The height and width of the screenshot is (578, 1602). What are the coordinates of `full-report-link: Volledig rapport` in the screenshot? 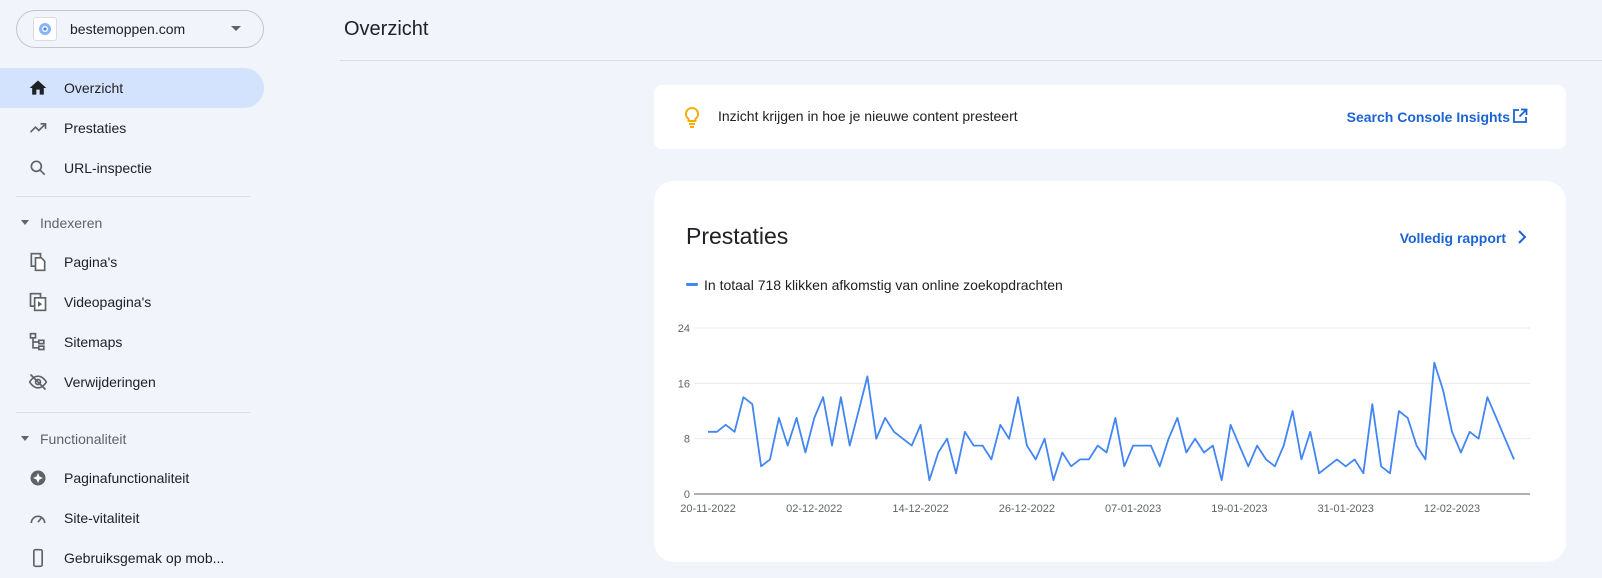 It's located at (1452, 238).